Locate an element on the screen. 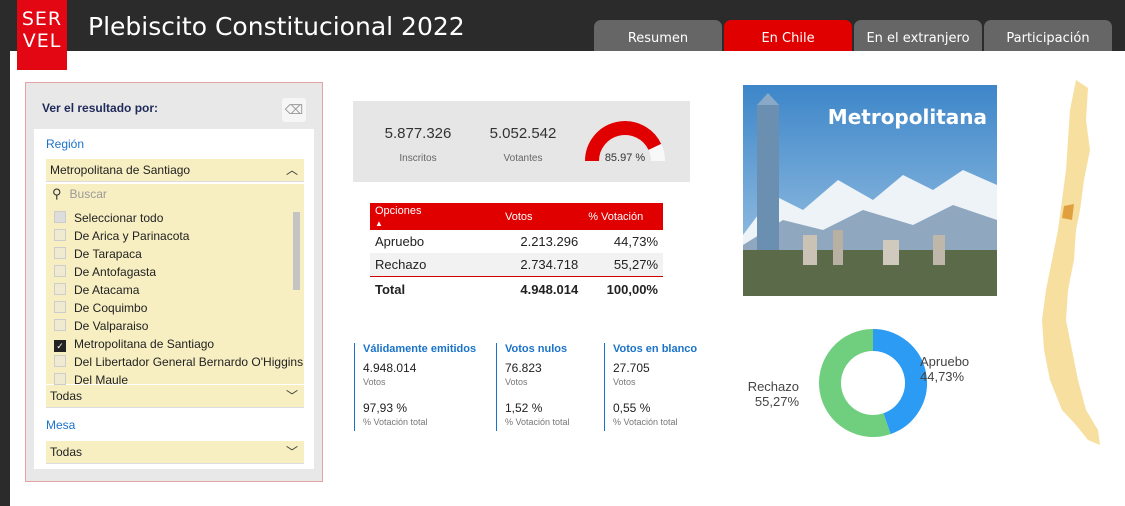 Image resolution: width=1125 pixels, height=506 pixels. search-icon: ⚲ is located at coordinates (57, 193).